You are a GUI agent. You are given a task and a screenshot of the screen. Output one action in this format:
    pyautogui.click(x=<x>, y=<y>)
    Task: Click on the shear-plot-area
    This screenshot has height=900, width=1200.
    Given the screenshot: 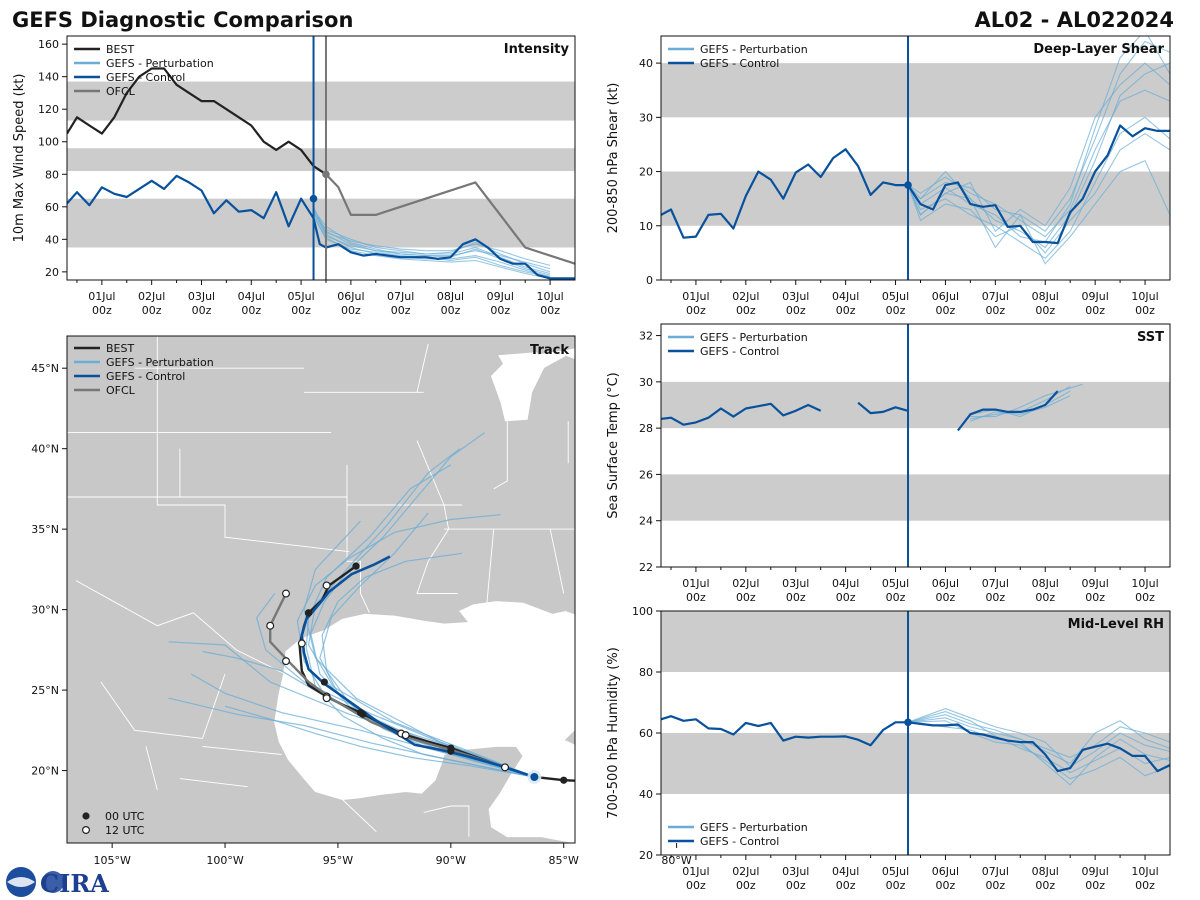 What is the action you would take?
    pyautogui.click(x=915, y=150)
    